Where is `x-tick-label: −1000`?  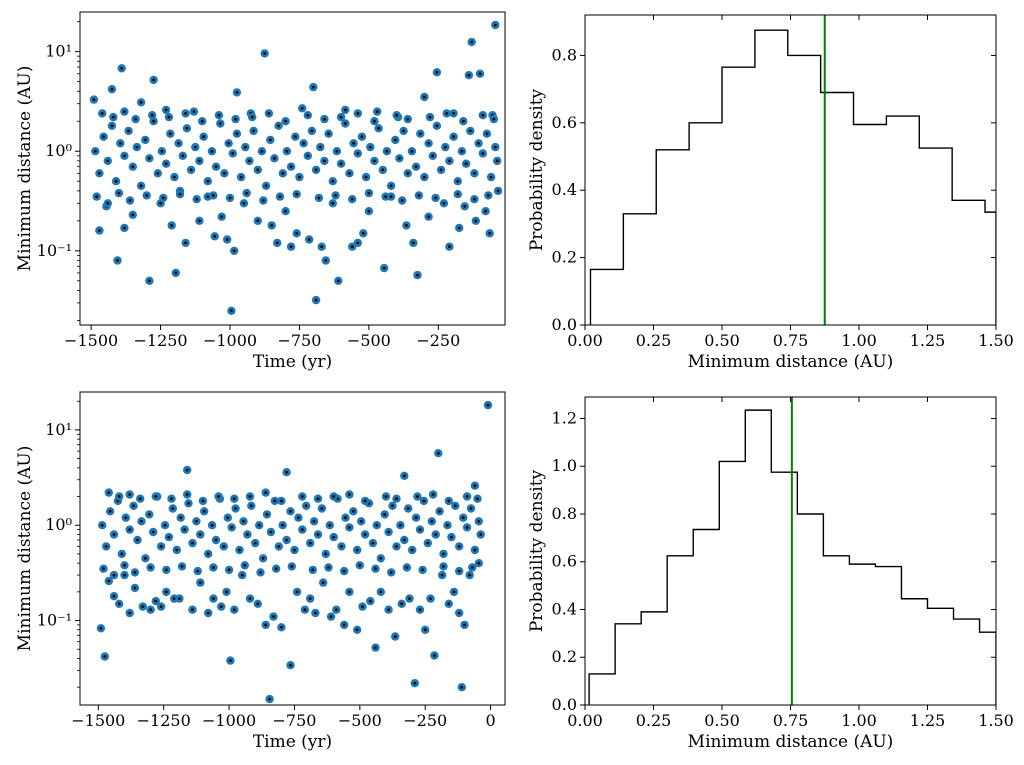 x-tick-label: −1000 is located at coordinates (230, 340).